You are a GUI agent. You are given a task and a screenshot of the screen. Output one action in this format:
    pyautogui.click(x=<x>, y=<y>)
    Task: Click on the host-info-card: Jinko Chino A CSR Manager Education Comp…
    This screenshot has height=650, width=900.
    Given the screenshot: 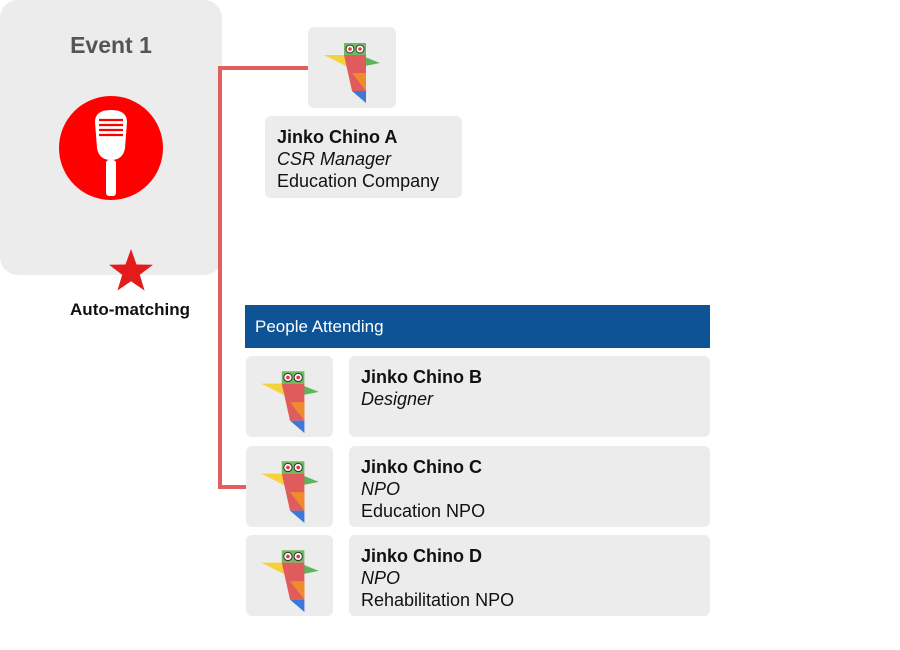 What is the action you would take?
    pyautogui.click(x=363, y=157)
    